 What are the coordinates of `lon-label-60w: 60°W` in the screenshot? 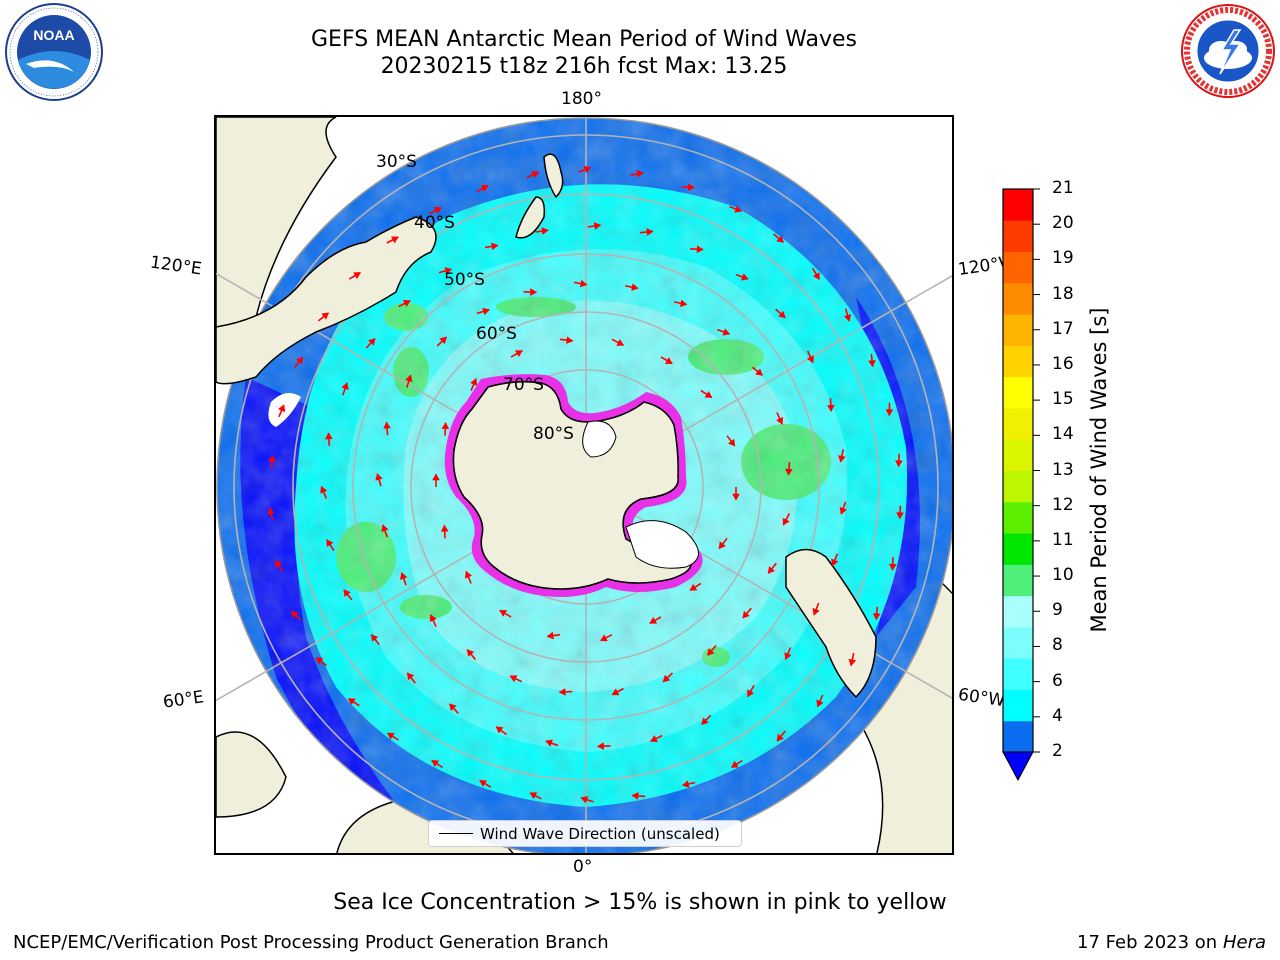 It's located at (981, 698).